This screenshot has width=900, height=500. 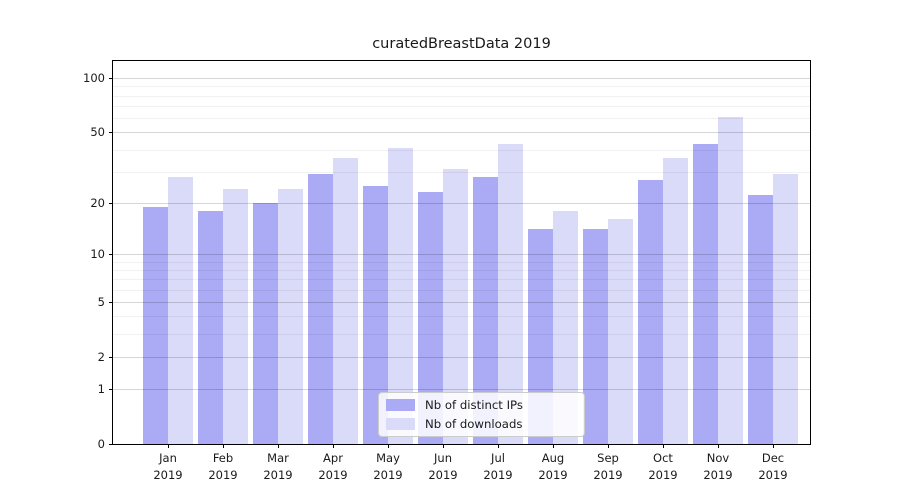 I want to click on x-tick-label: Aug 2019, so click(x=553, y=466).